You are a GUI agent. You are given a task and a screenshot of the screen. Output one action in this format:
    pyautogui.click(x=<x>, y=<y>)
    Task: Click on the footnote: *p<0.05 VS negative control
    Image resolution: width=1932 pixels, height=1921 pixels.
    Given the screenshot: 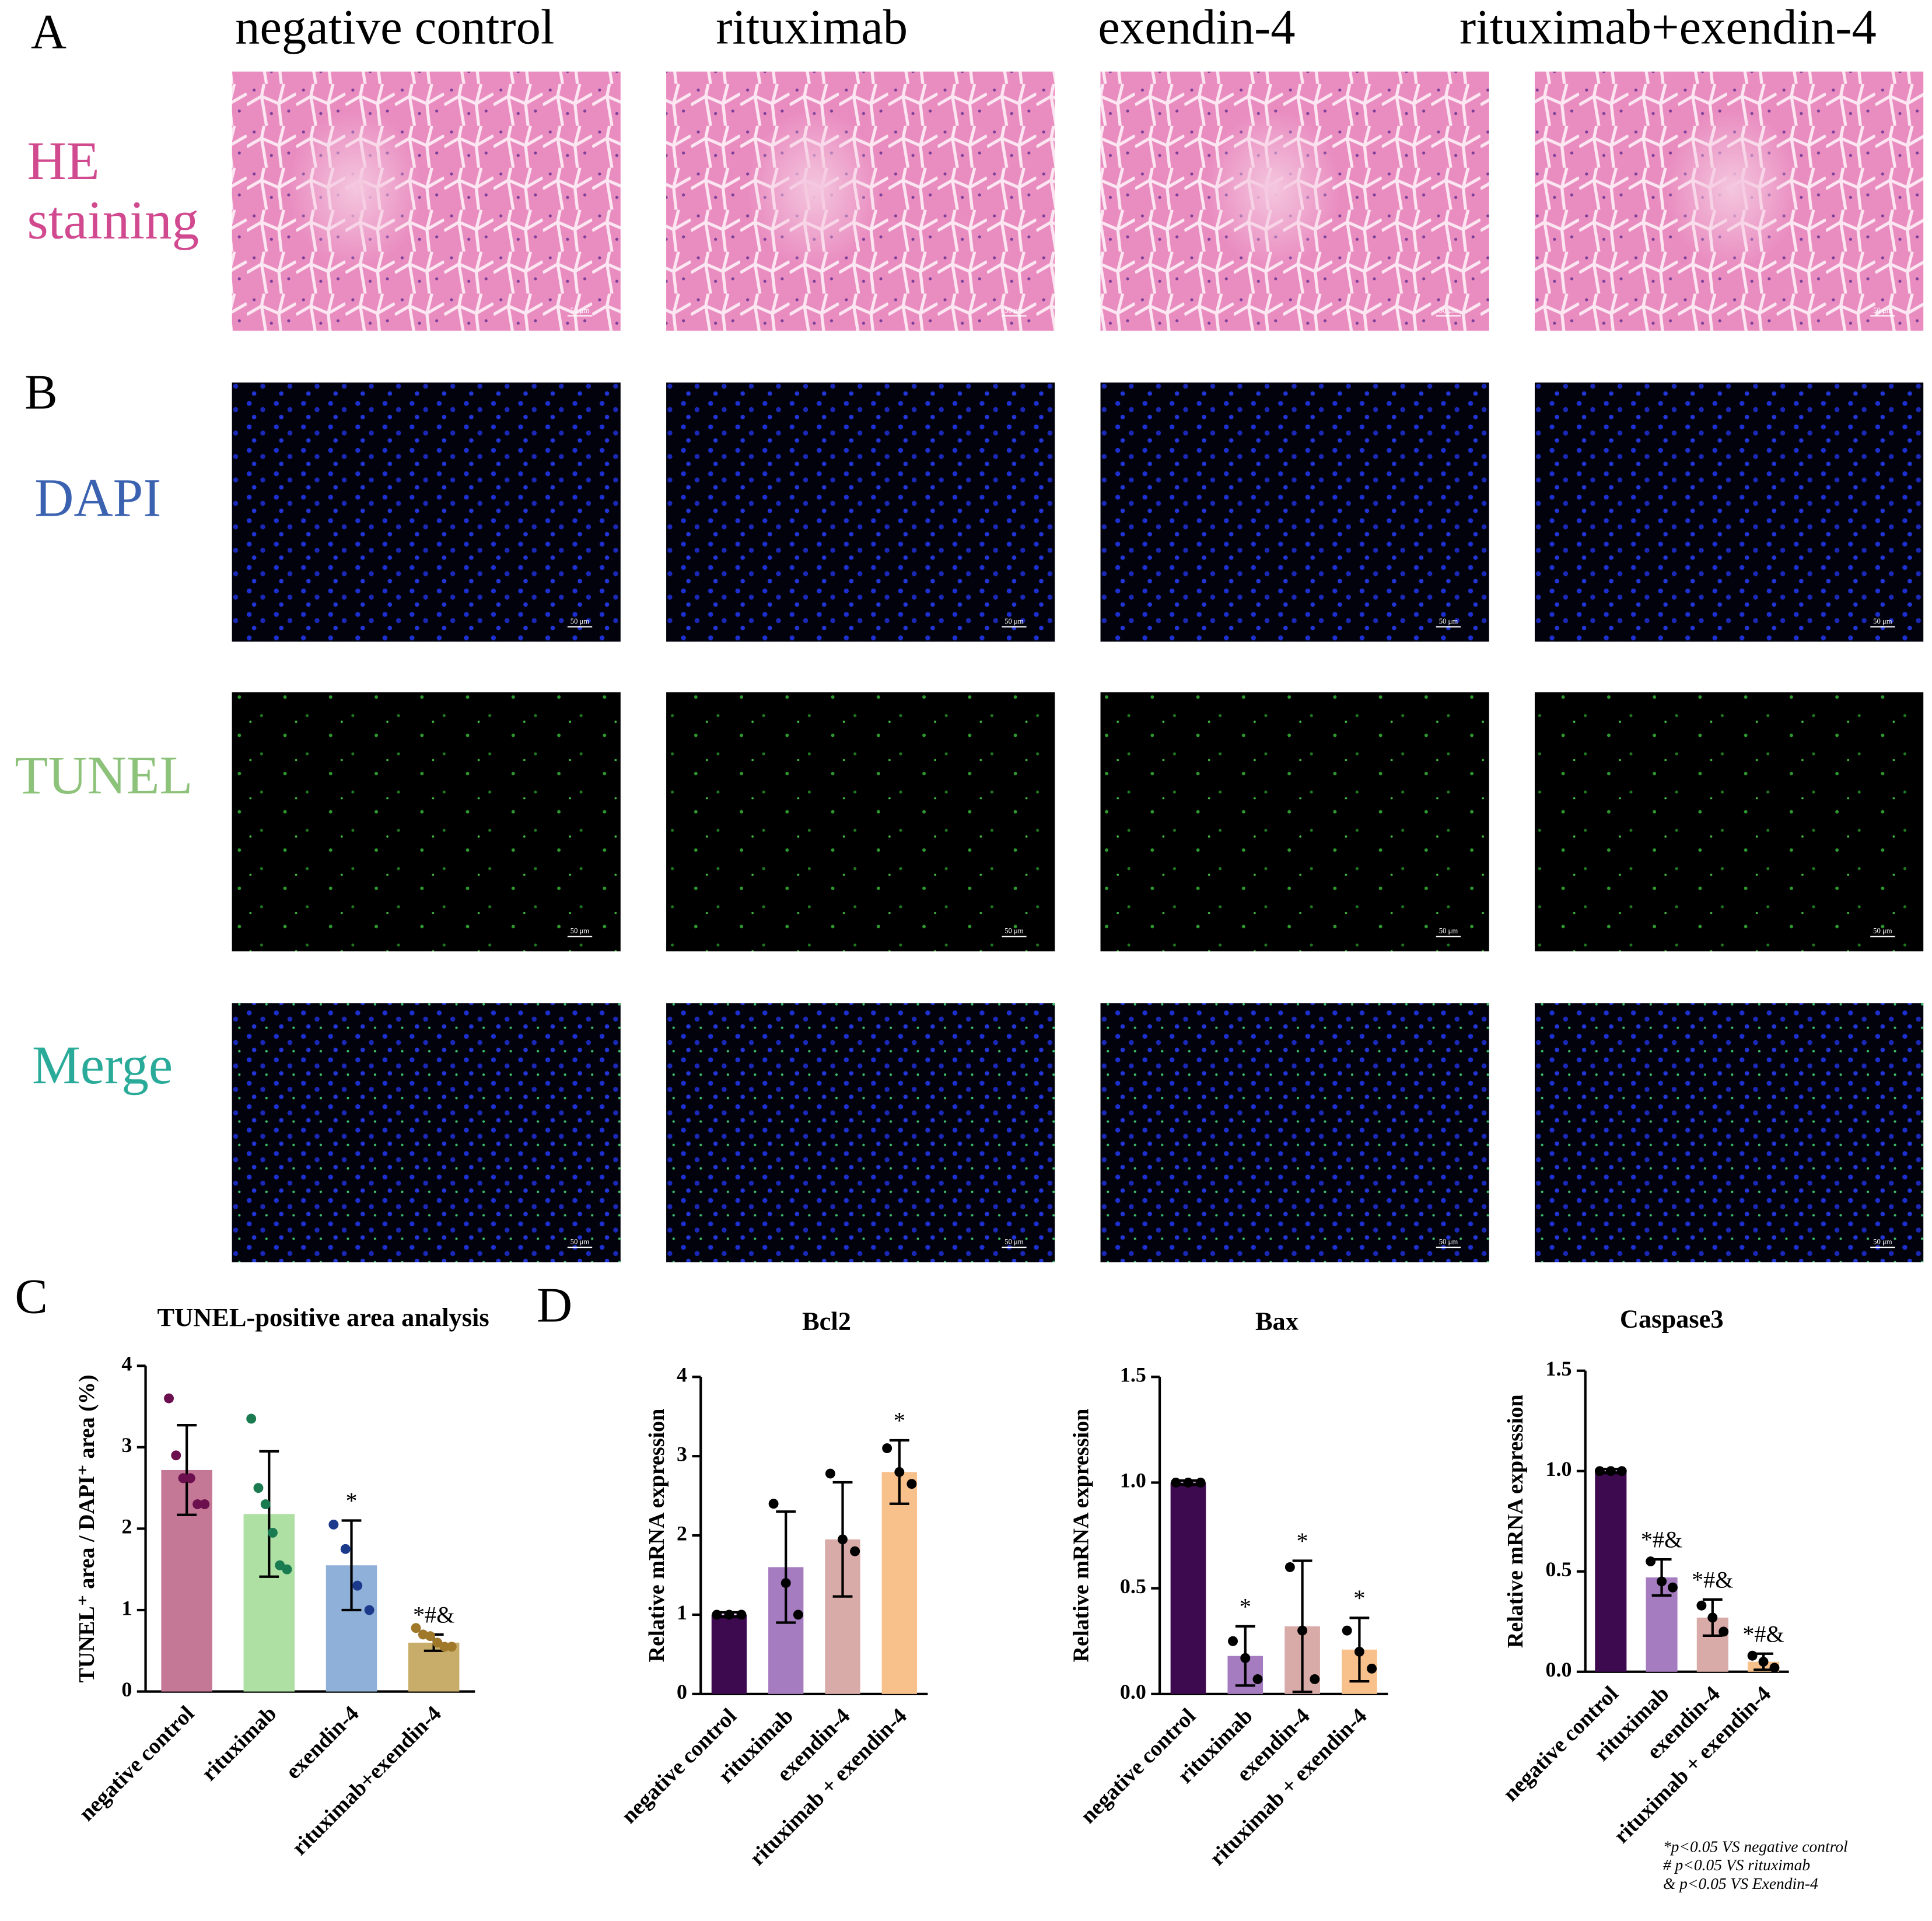 What is the action you would take?
    pyautogui.click(x=1755, y=1847)
    